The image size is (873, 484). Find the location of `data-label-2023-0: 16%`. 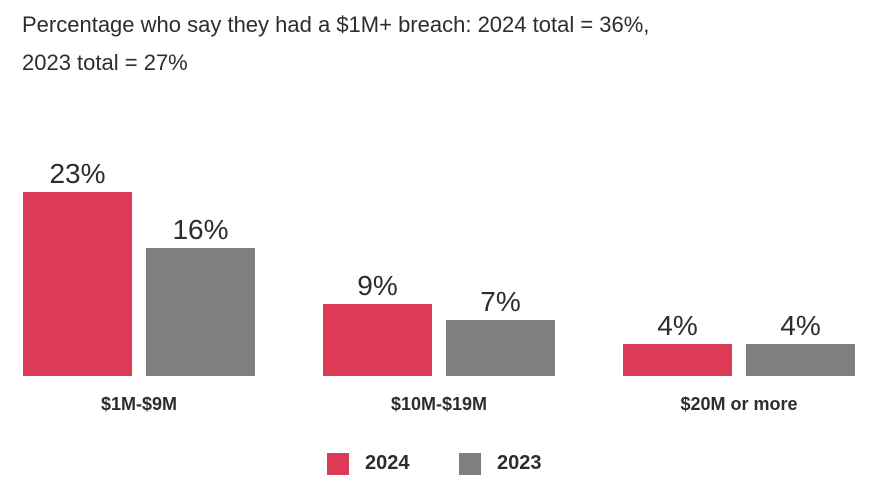

data-label-2023-0: 16% is located at coordinates (200, 229).